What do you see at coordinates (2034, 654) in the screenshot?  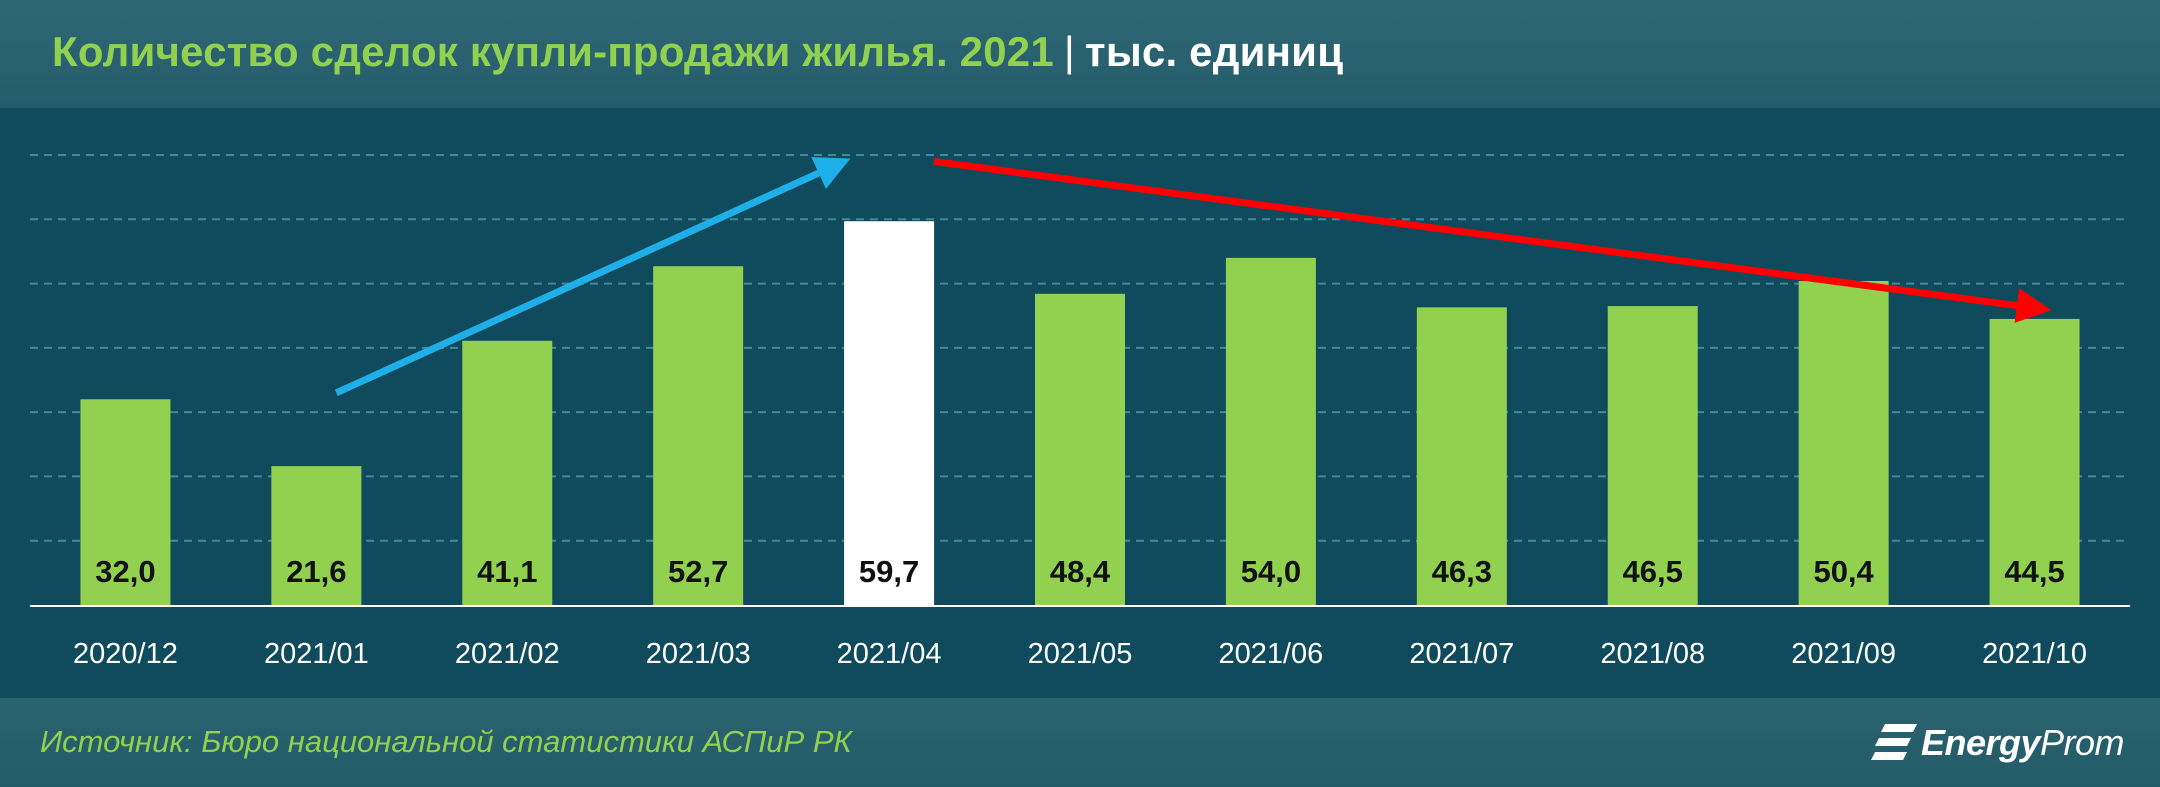 I see `tick-label: 2021/10` at bounding box center [2034, 654].